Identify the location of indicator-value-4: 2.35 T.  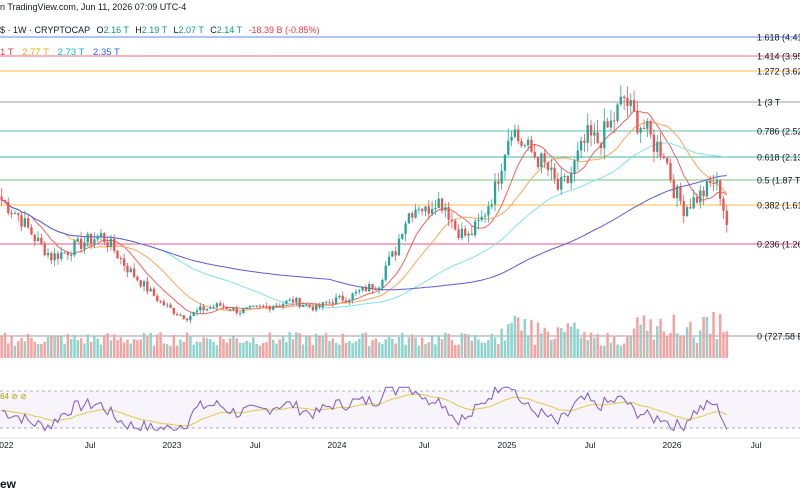
(106, 52).